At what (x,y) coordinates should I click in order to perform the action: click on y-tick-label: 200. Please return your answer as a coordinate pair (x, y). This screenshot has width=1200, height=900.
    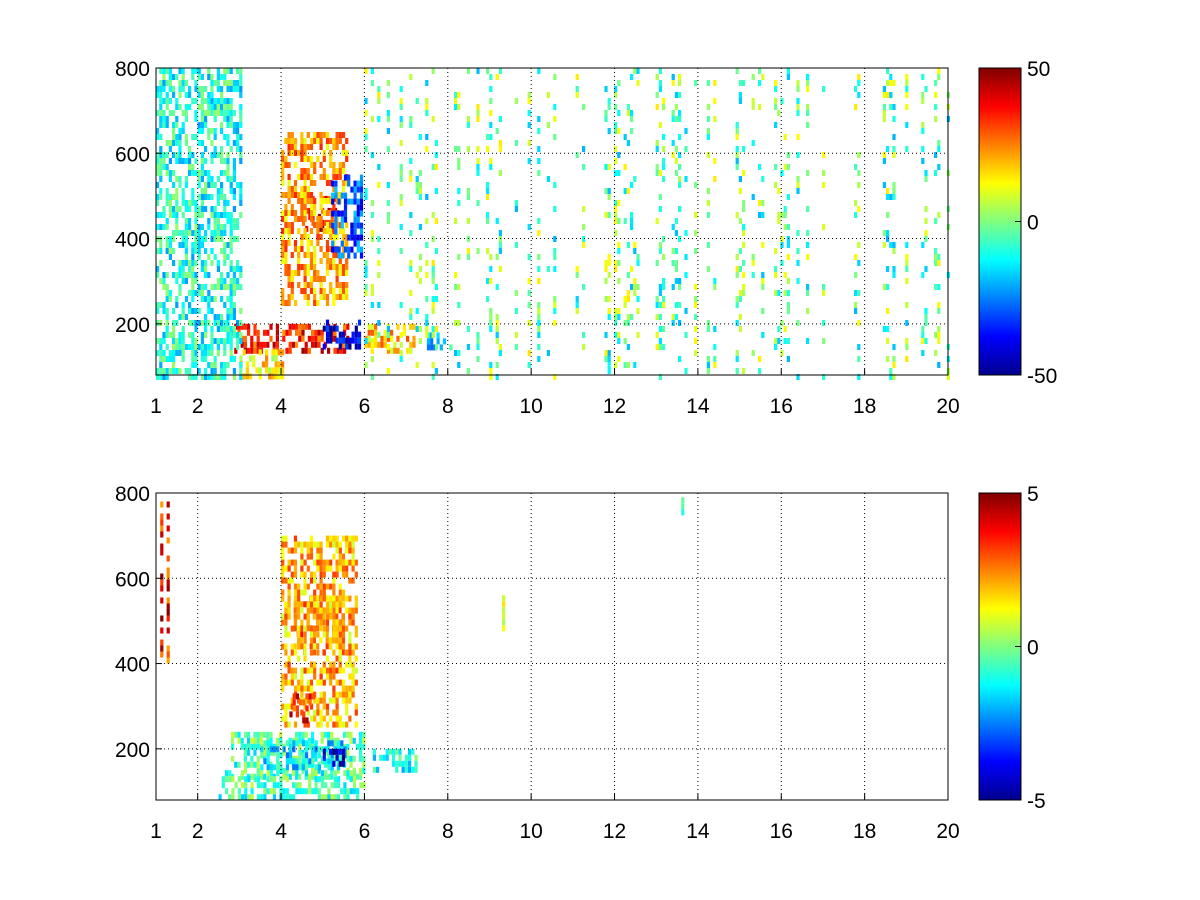
    Looking at the image, I should click on (132, 325).